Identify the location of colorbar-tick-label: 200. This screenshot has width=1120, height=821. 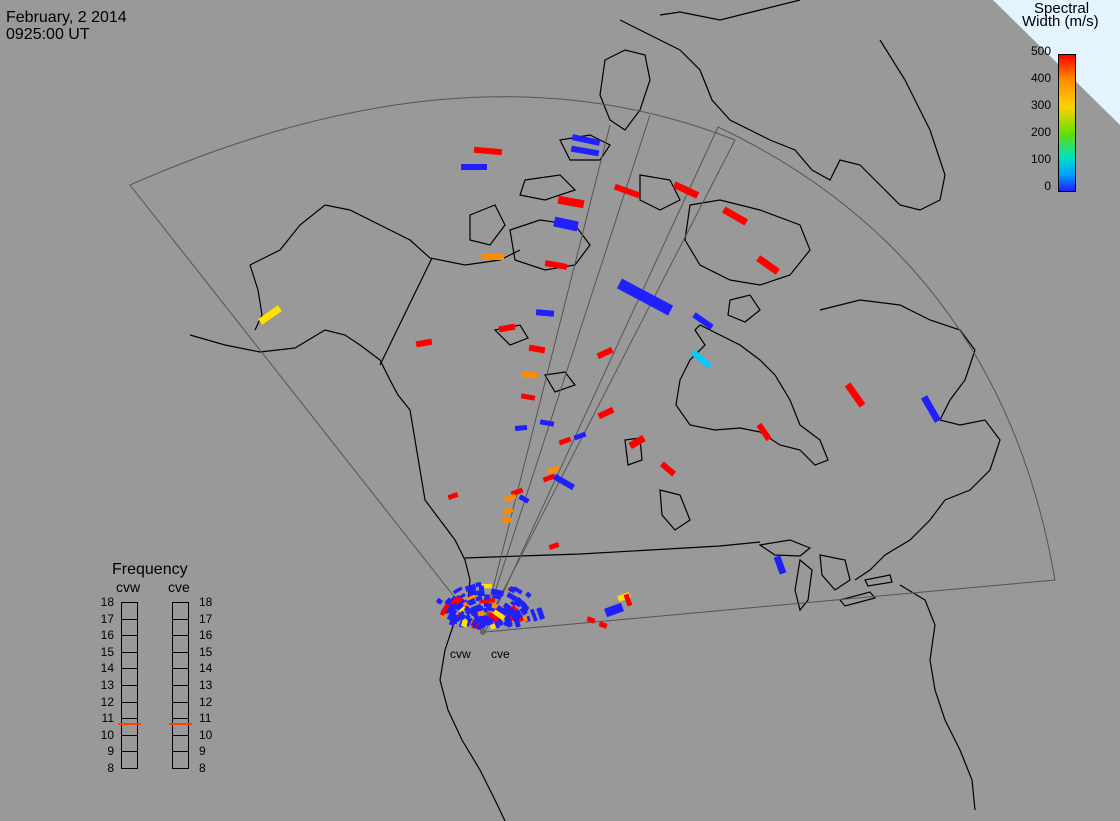
(1040, 132).